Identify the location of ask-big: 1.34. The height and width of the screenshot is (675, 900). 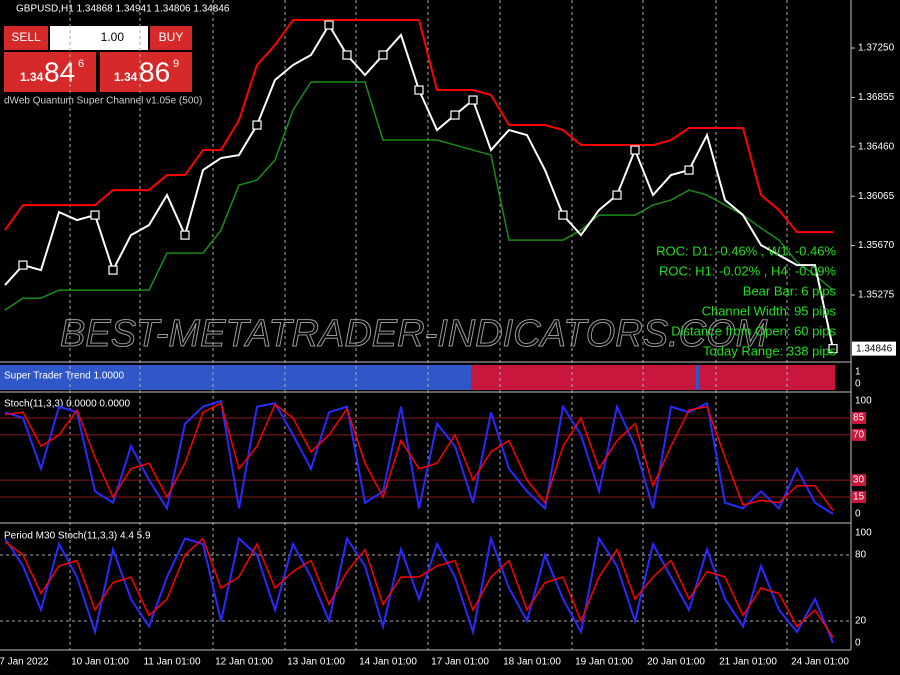
(126, 77).